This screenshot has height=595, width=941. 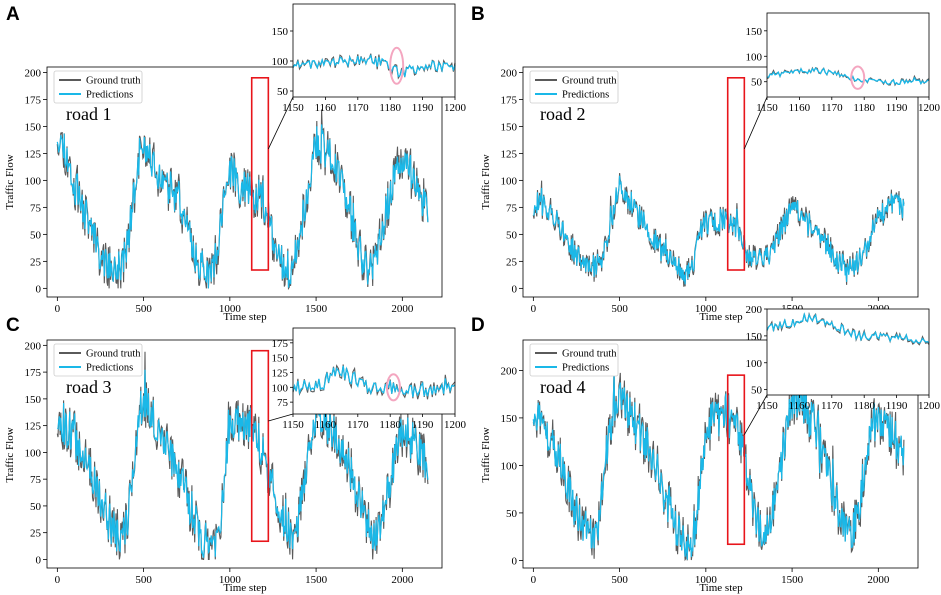 What do you see at coordinates (13, 325) in the screenshot?
I see `panel-letter: C` at bounding box center [13, 325].